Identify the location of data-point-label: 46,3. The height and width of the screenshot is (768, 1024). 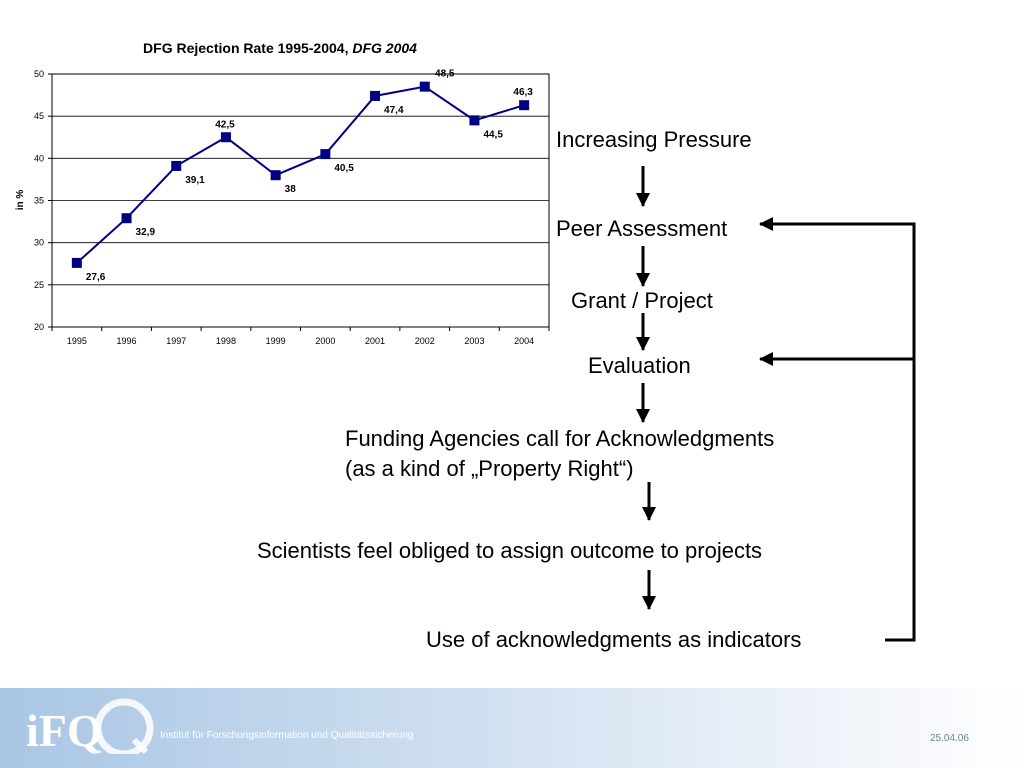
(523, 92).